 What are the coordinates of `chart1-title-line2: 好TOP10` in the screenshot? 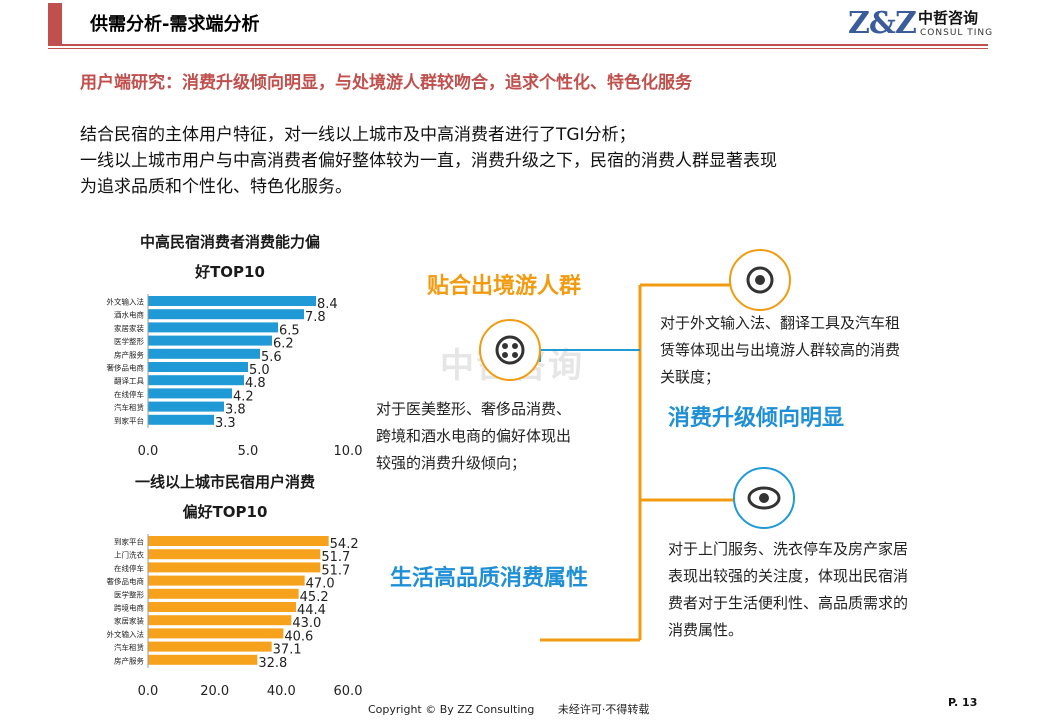 It's located at (230, 272).